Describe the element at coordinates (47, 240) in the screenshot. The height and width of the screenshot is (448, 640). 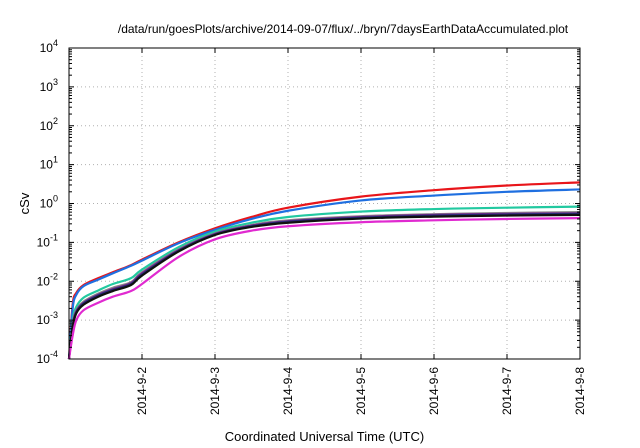
I see `y-tick-label: 10⁻¹` at that location.